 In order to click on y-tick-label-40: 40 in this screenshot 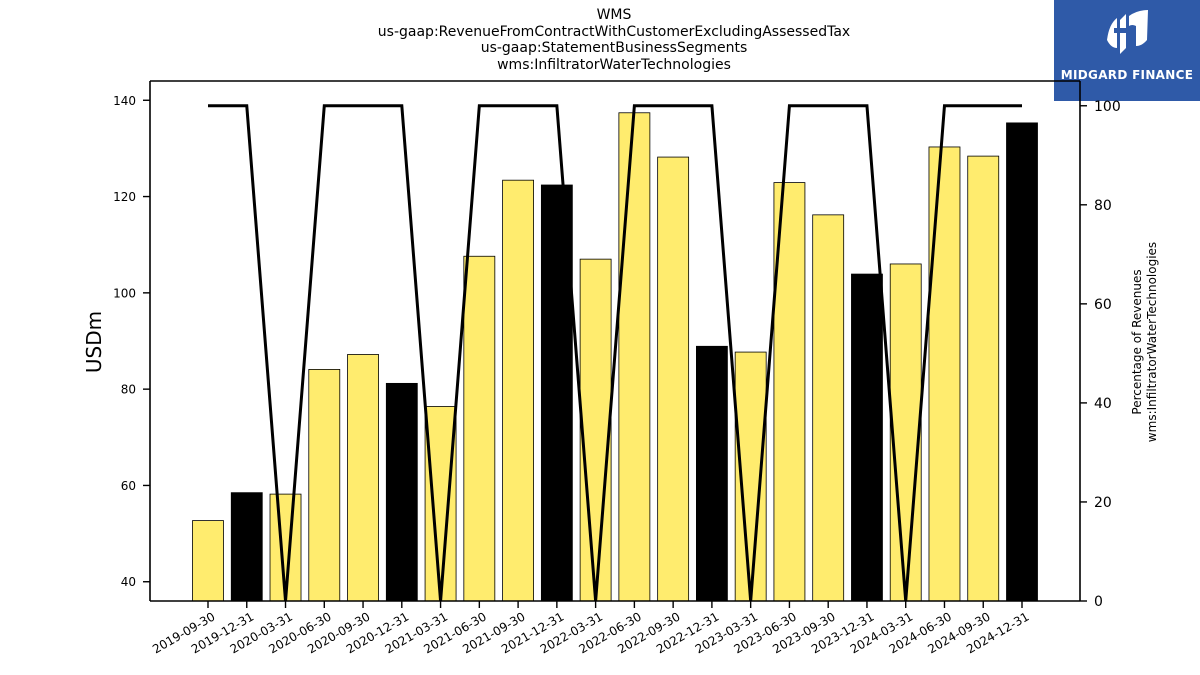, I will do `click(128, 582)`.